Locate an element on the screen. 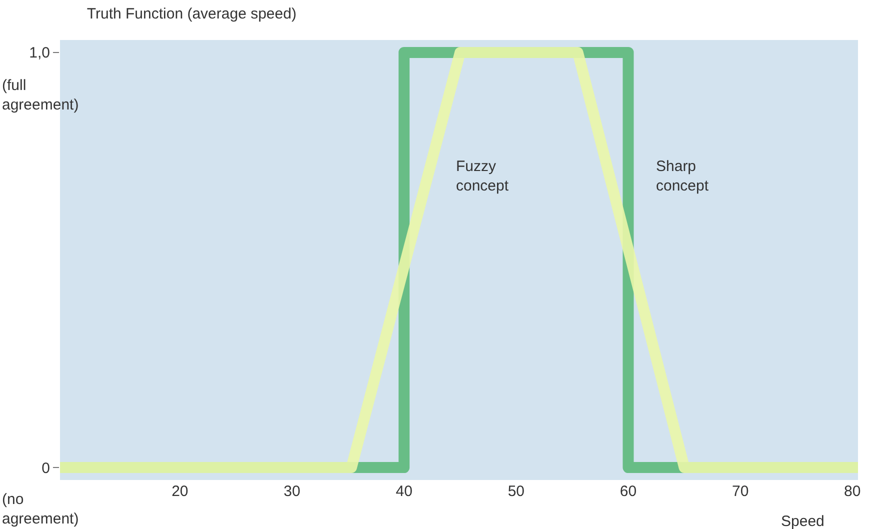 The image size is (869, 529). y-tick-label: 1,0 is located at coordinates (39, 53).